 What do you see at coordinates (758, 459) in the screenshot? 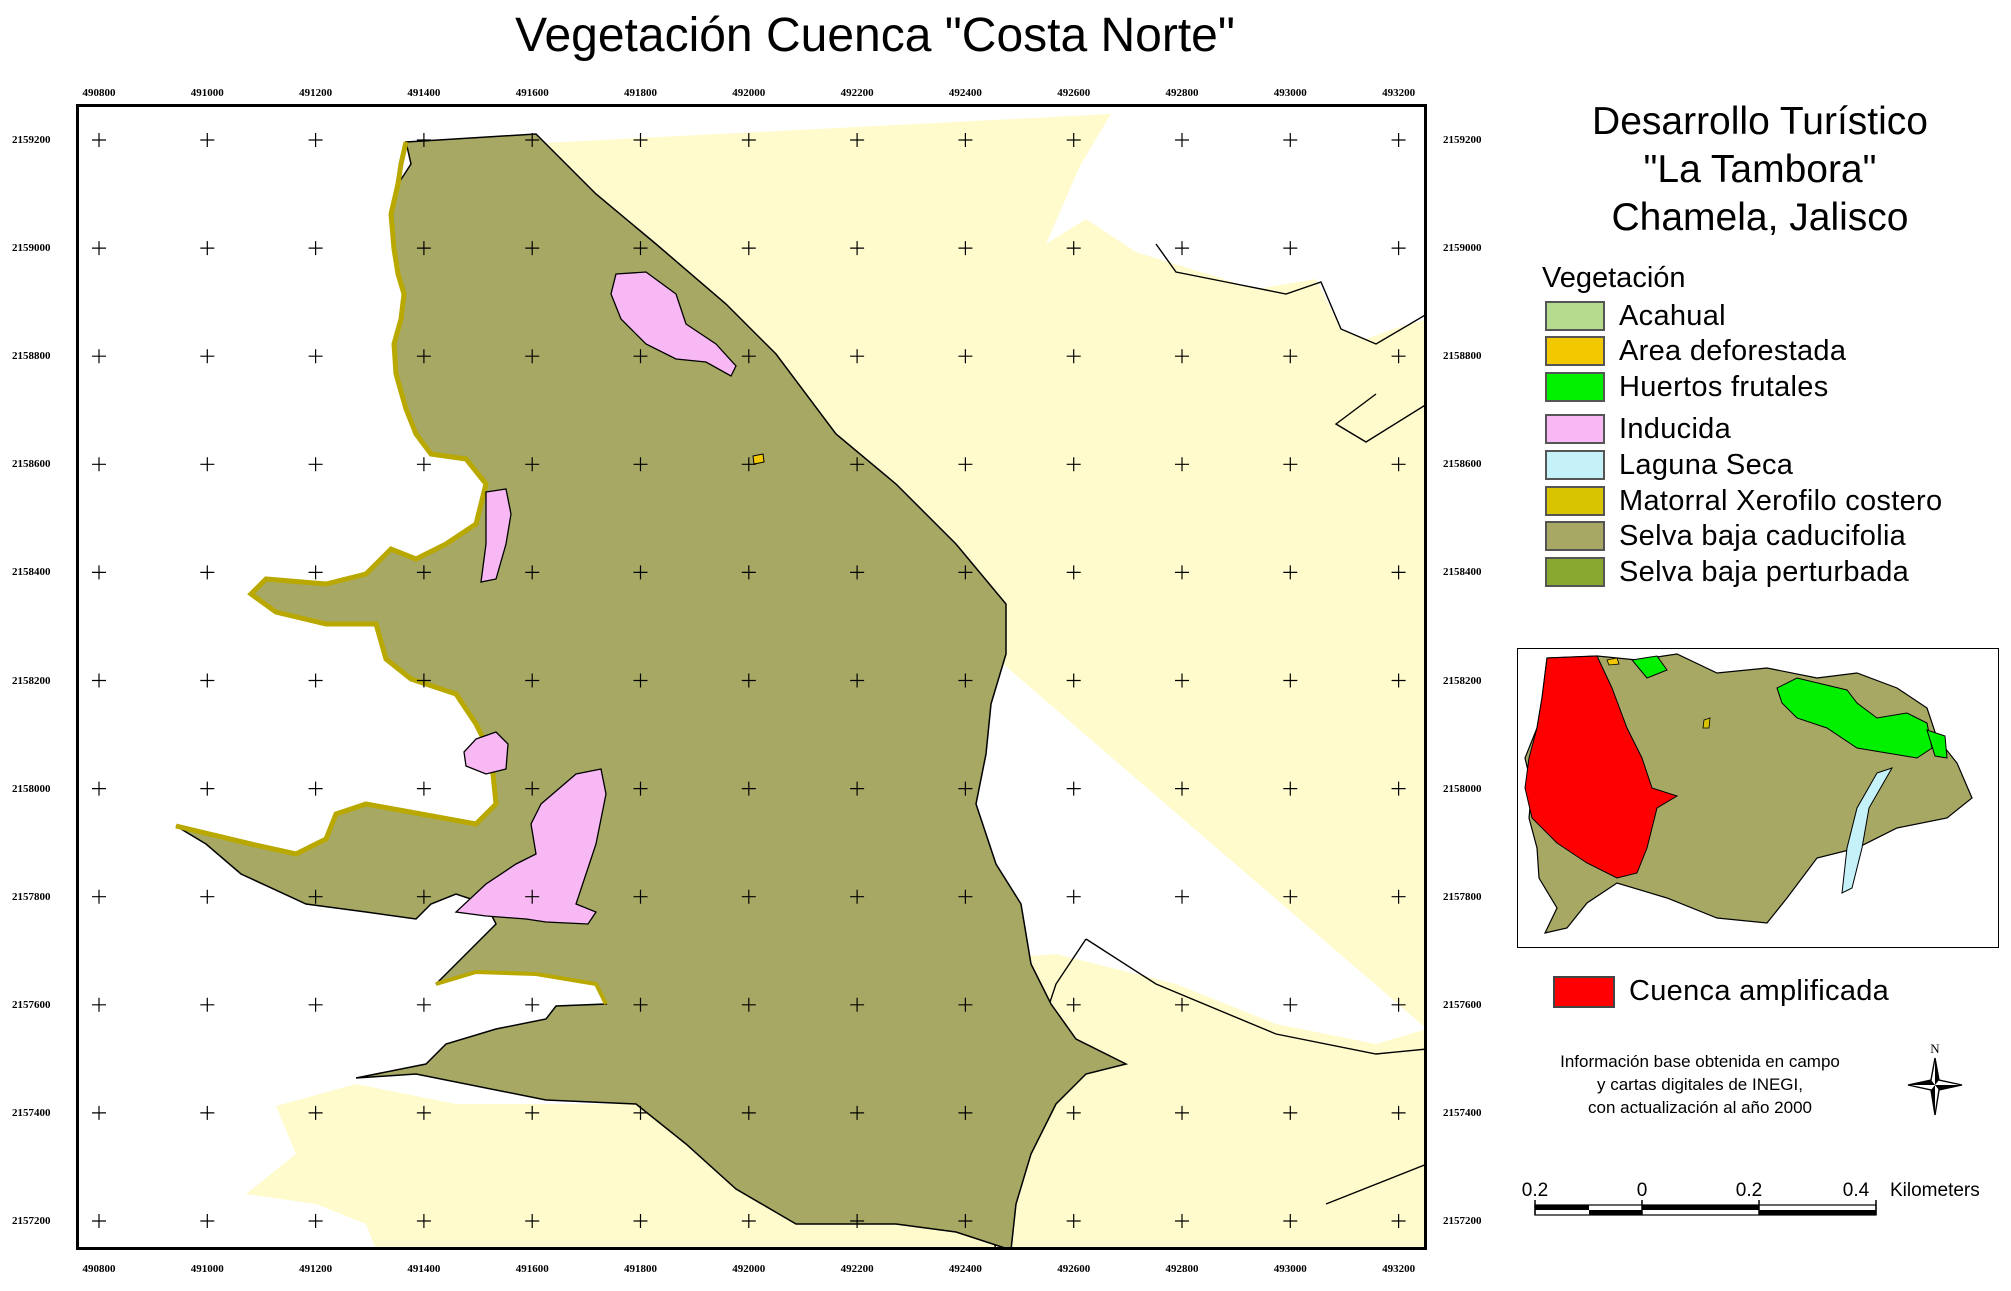
I see `area-deforestada-spot` at bounding box center [758, 459].